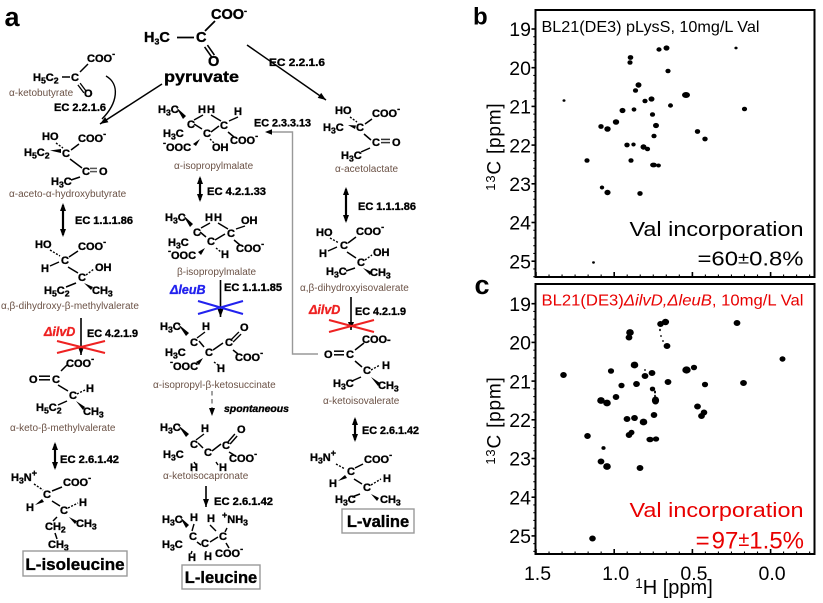 The width and height of the screenshot is (823, 603). I want to click on svg-text: ΔleuB, so click(187, 290).